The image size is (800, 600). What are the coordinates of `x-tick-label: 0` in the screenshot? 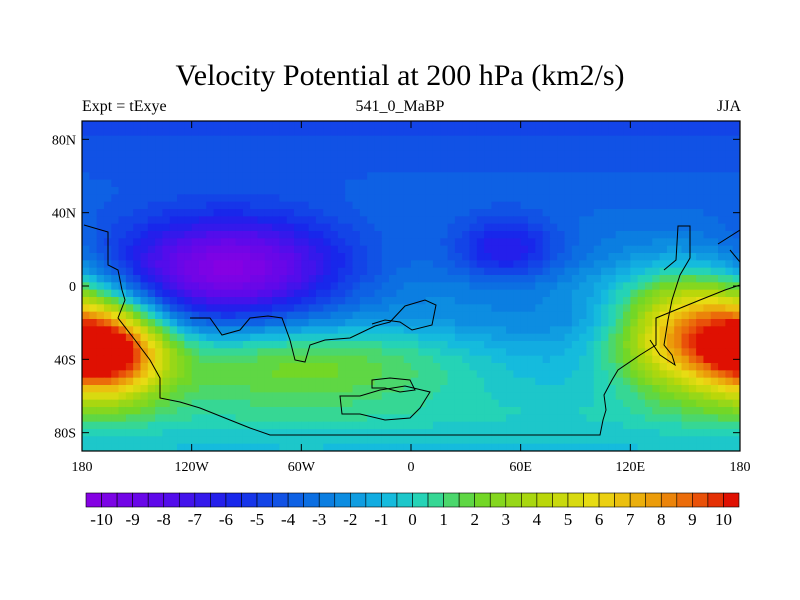 It's located at (411, 467).